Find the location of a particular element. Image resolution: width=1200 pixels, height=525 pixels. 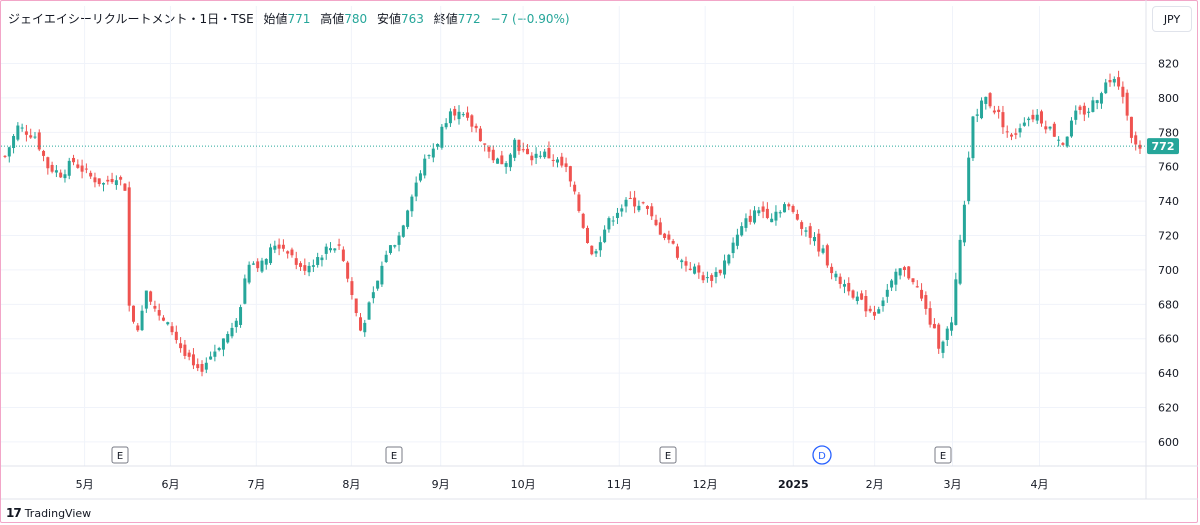

x-tick-label: 12月 is located at coordinates (705, 484).